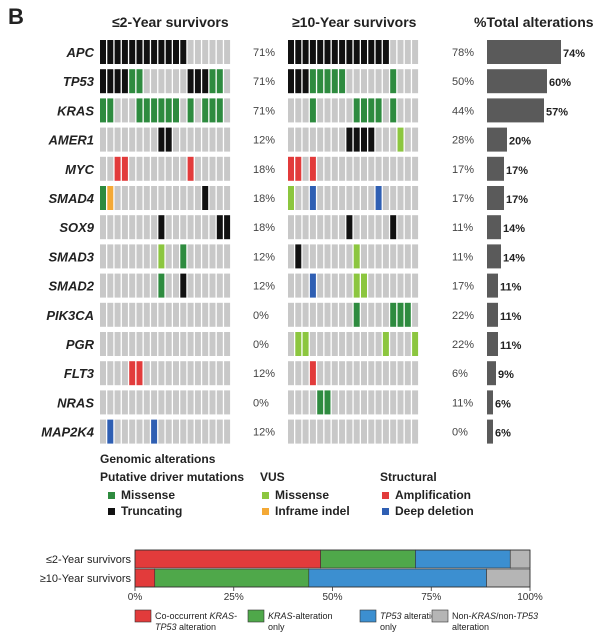  I want to click on stack-legend-text: alteration, so click(422, 616).